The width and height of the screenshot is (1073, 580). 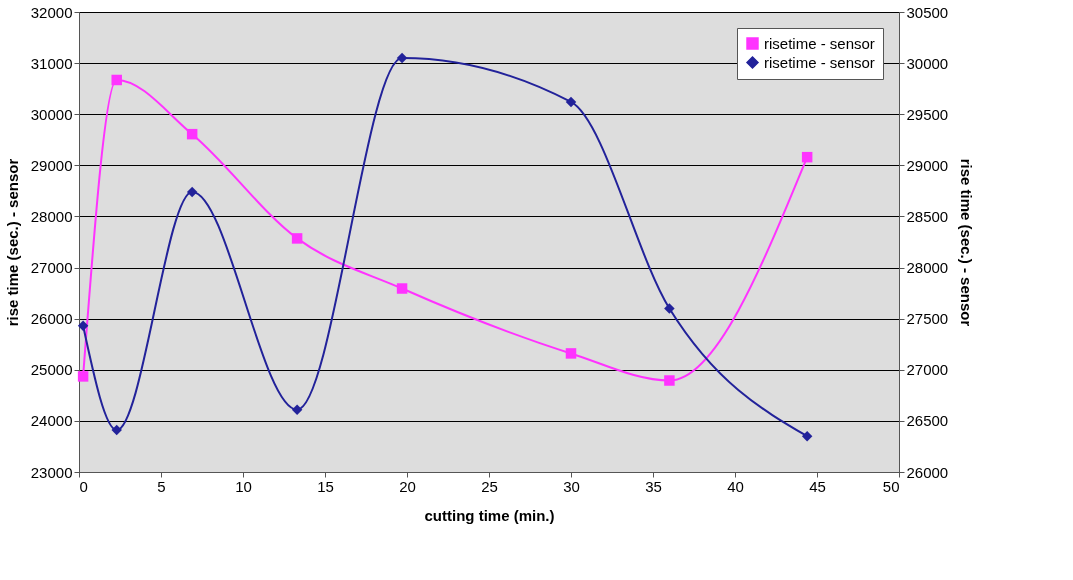 What do you see at coordinates (51, 472) in the screenshot?
I see `y-tick-label: 23000` at bounding box center [51, 472].